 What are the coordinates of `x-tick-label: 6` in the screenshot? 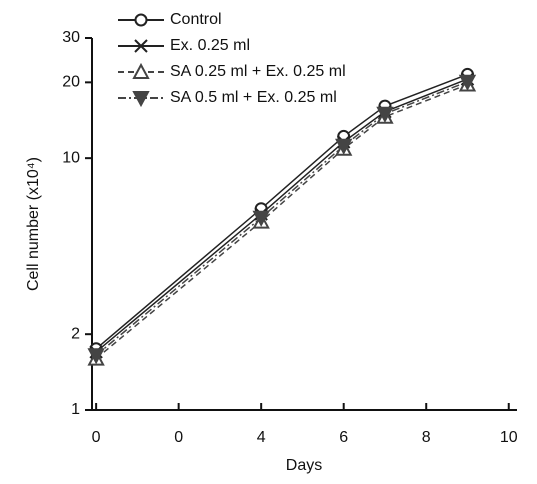 It's located at (343, 437).